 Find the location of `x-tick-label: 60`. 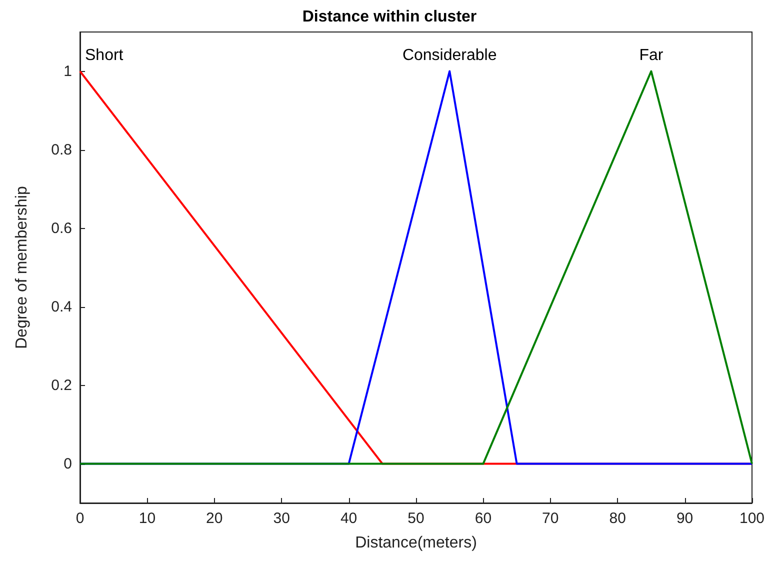

x-tick-label: 60 is located at coordinates (483, 518).